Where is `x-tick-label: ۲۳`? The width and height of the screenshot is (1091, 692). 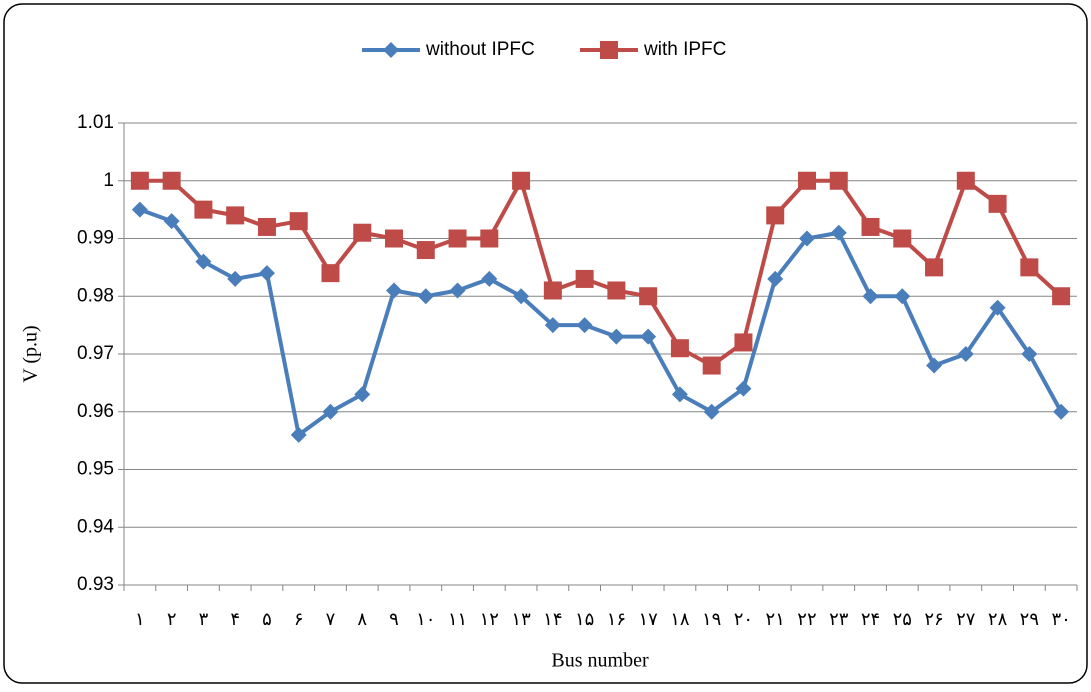
x-tick-label: ۲۳ is located at coordinates (839, 619).